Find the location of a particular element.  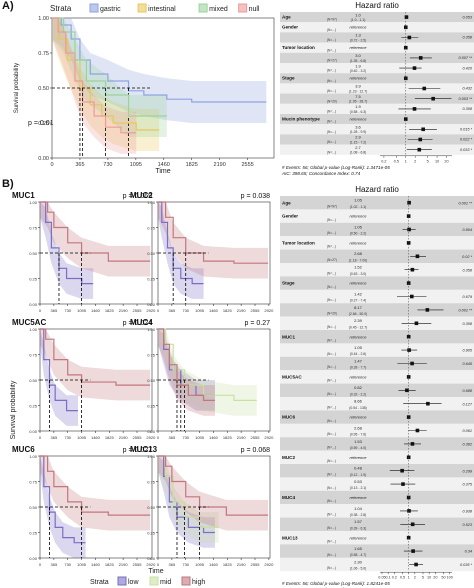

x-tick-label: 0 is located at coordinates (40, 564).